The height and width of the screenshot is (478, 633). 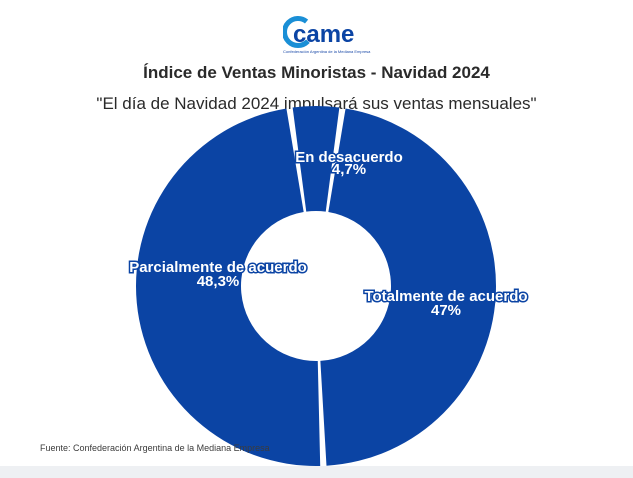 I want to click on logo-text: came, so click(x=323, y=34).